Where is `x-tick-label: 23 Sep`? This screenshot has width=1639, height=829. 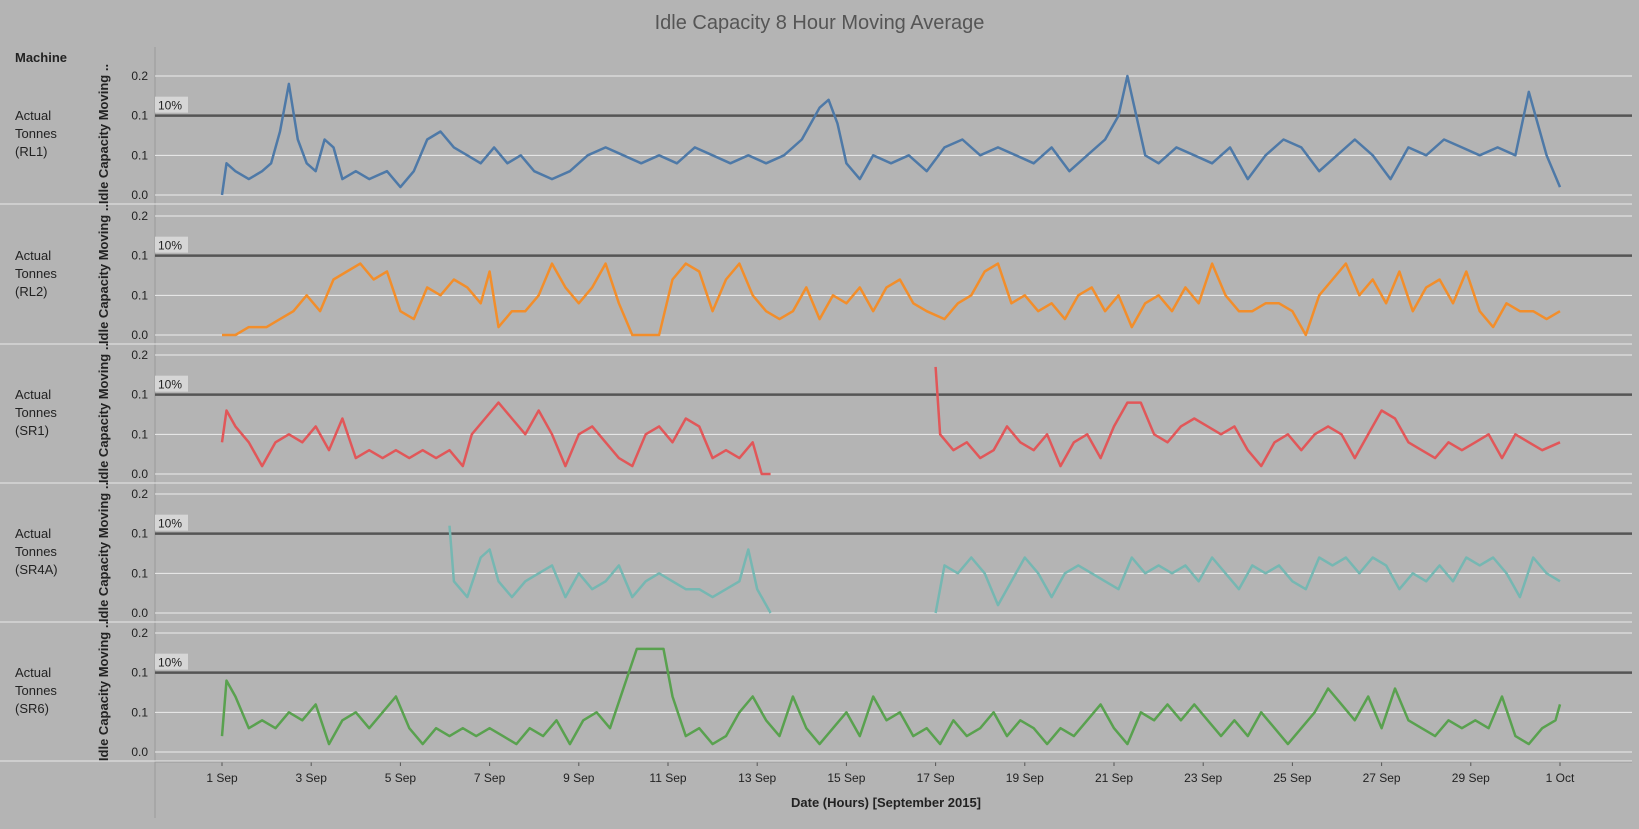 x-tick-label: 23 Sep is located at coordinates (1203, 778).